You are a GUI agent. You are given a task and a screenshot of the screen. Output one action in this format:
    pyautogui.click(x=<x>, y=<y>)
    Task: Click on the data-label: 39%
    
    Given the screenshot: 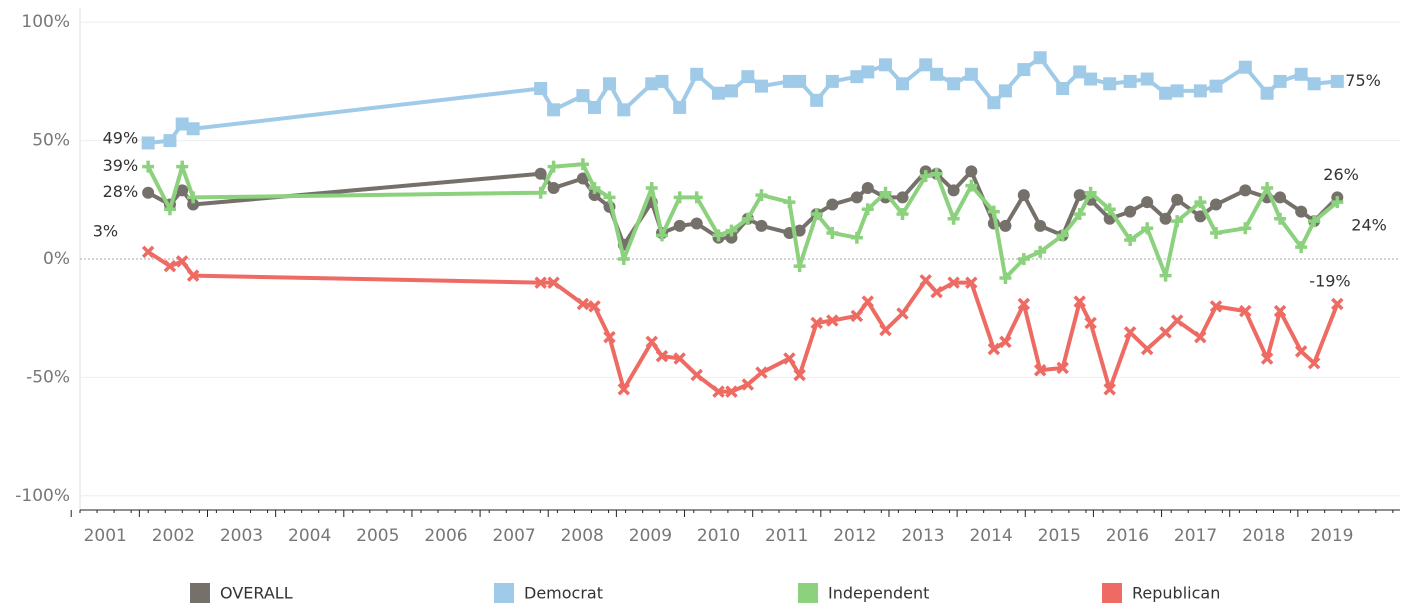 What is the action you would take?
    pyautogui.click(x=121, y=165)
    